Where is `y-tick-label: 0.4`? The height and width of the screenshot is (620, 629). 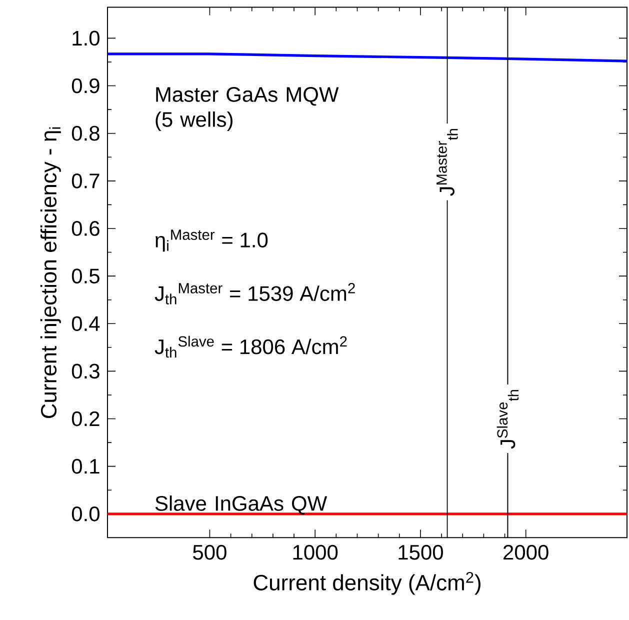
y-tick-label: 0.4 is located at coordinates (86, 324).